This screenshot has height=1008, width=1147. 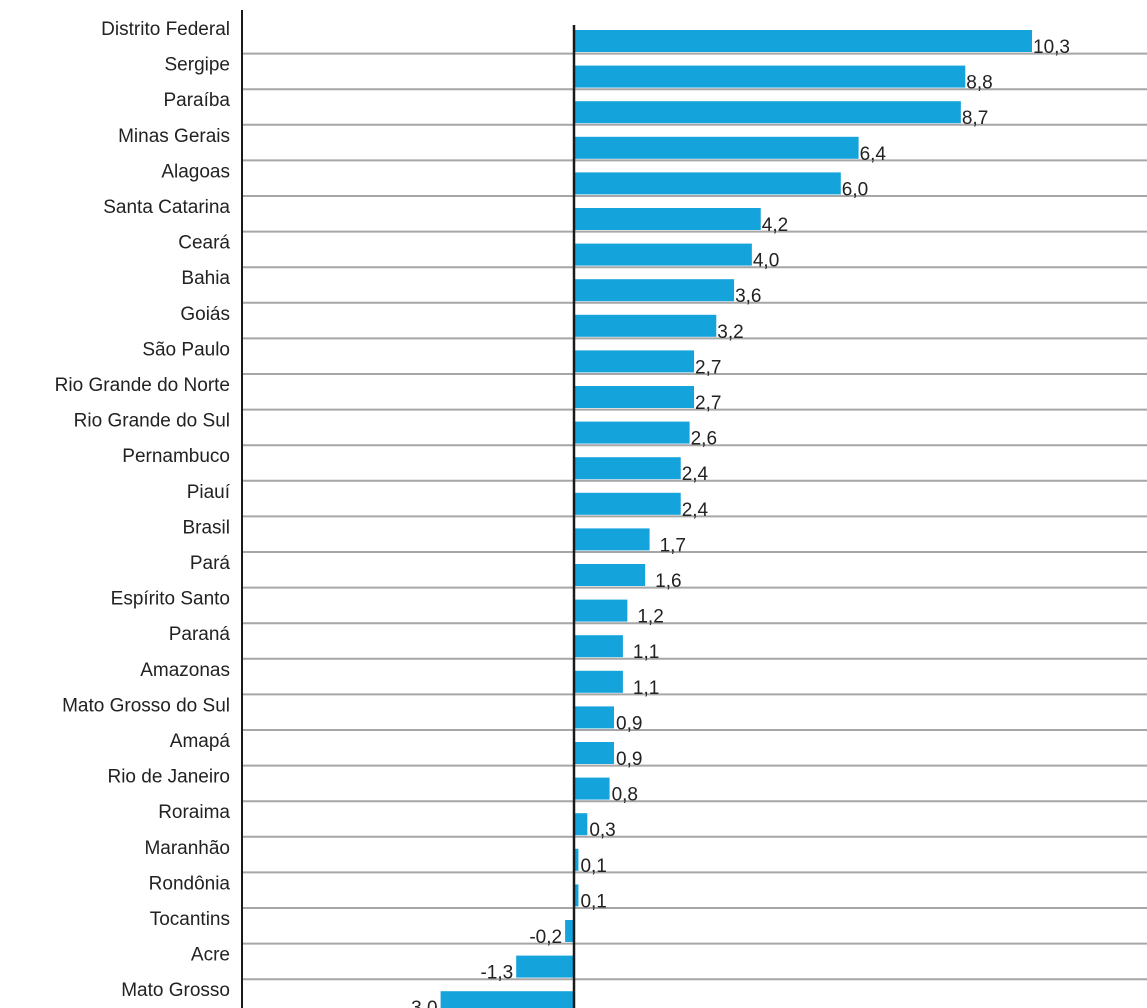 I want to click on category-label: Santa Catarina, so click(x=166, y=207).